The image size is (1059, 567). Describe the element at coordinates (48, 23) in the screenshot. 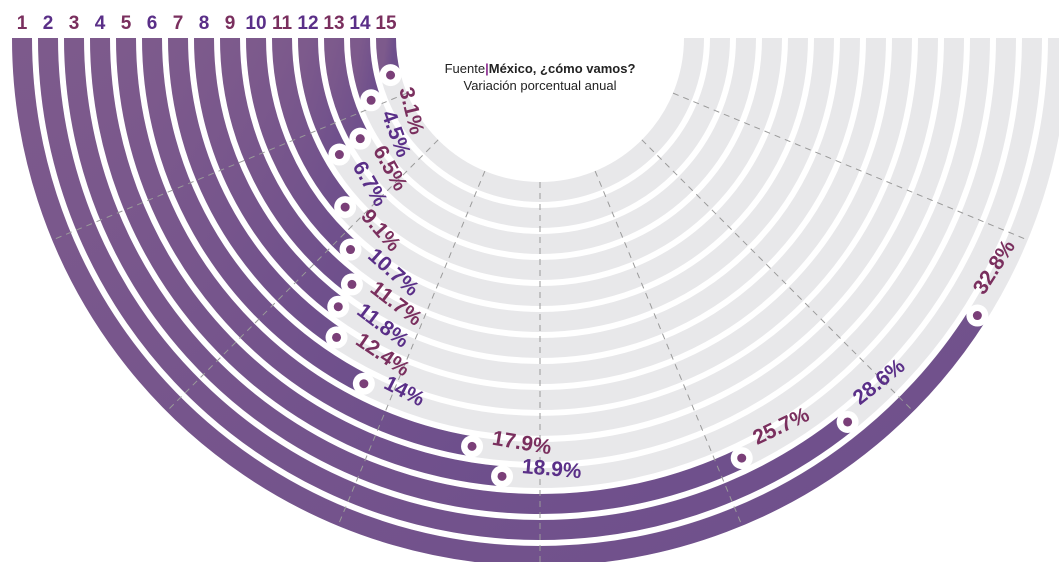

I see `category-label-2: 2` at that location.